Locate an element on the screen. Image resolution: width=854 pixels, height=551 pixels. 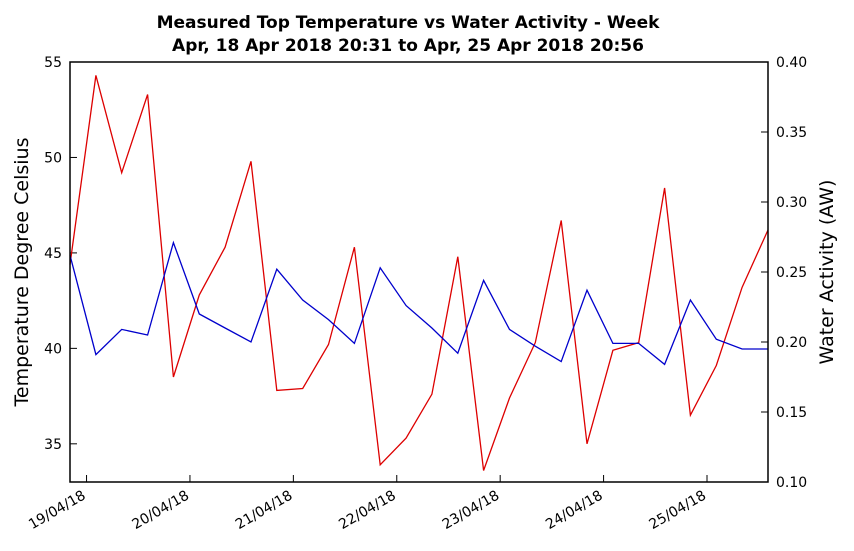
y2-tick-label: 0.25 is located at coordinates (791, 273).